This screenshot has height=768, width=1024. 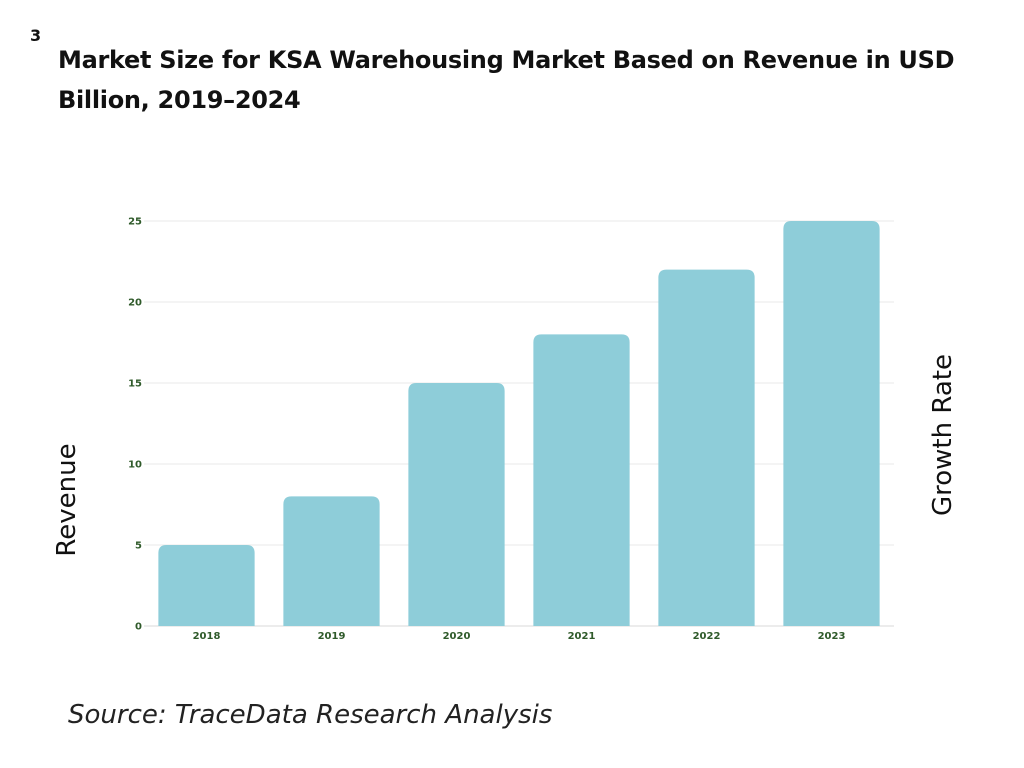 What do you see at coordinates (706, 447) in the screenshot?
I see `bar-2022` at bounding box center [706, 447].